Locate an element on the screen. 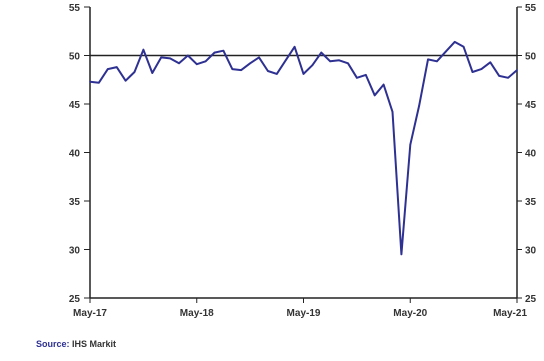 The width and height of the screenshot is (544, 361). left-tick-label: 45 is located at coordinates (75, 105).